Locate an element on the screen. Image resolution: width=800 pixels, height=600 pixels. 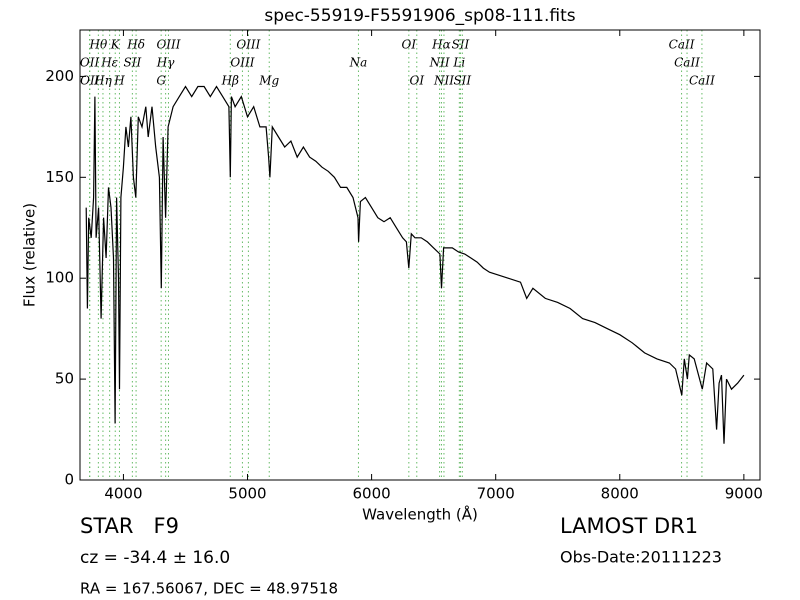
spectral-line-label: Na is located at coordinates (358, 63).